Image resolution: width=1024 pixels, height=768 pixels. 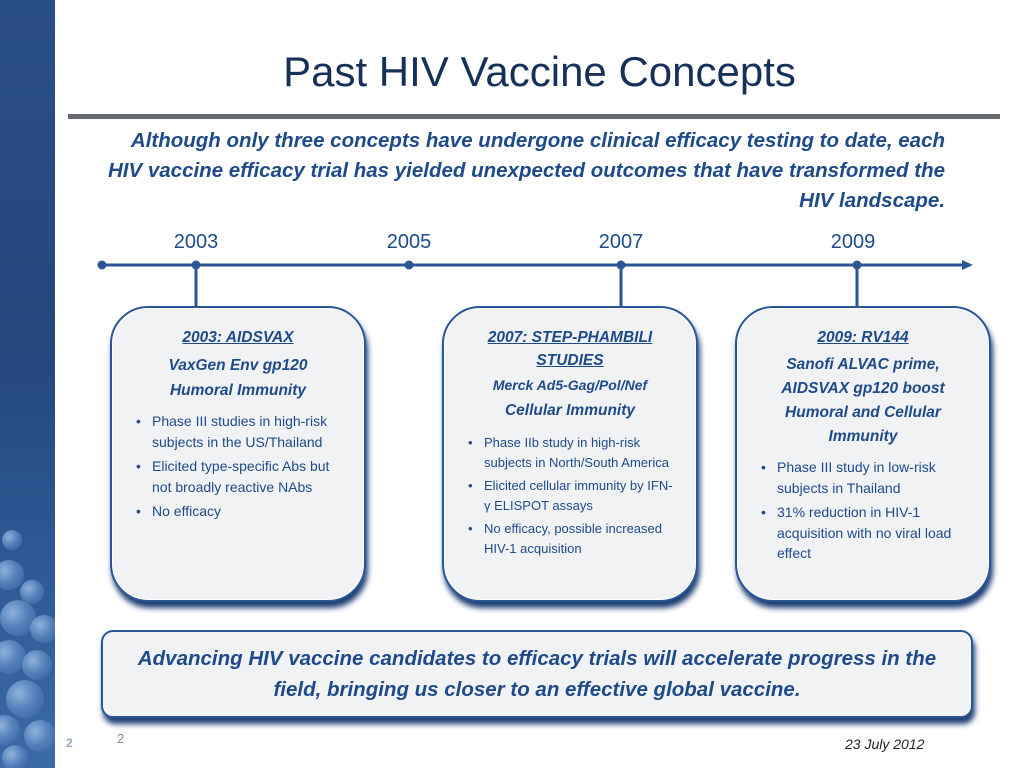 I want to click on card-heading: 2009: RV144, so click(x=863, y=337).